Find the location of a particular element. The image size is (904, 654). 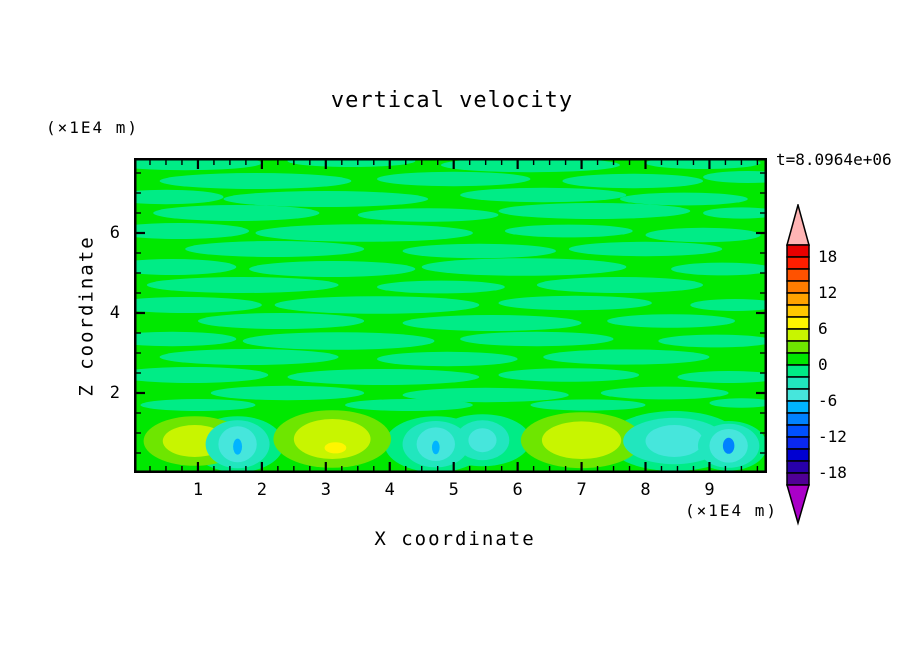

downdraft-4-level--6 to -4 is located at coordinates (674, 441).